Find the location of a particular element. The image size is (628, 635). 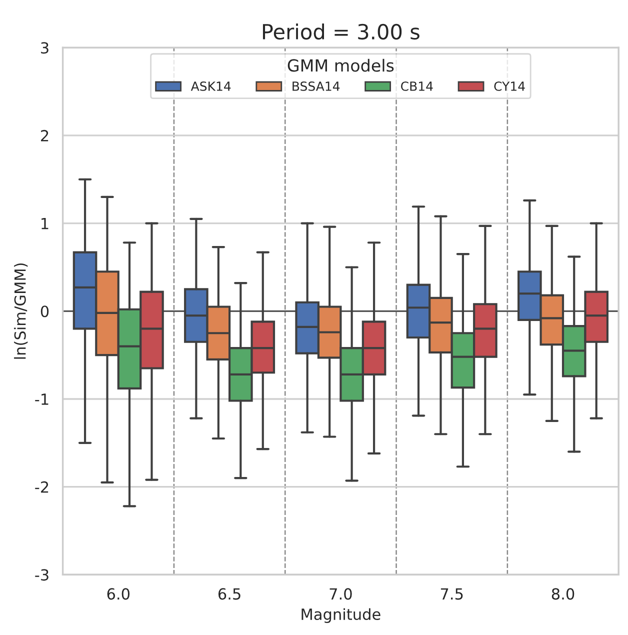

x-tick-label: 7.0 is located at coordinates (341, 594).